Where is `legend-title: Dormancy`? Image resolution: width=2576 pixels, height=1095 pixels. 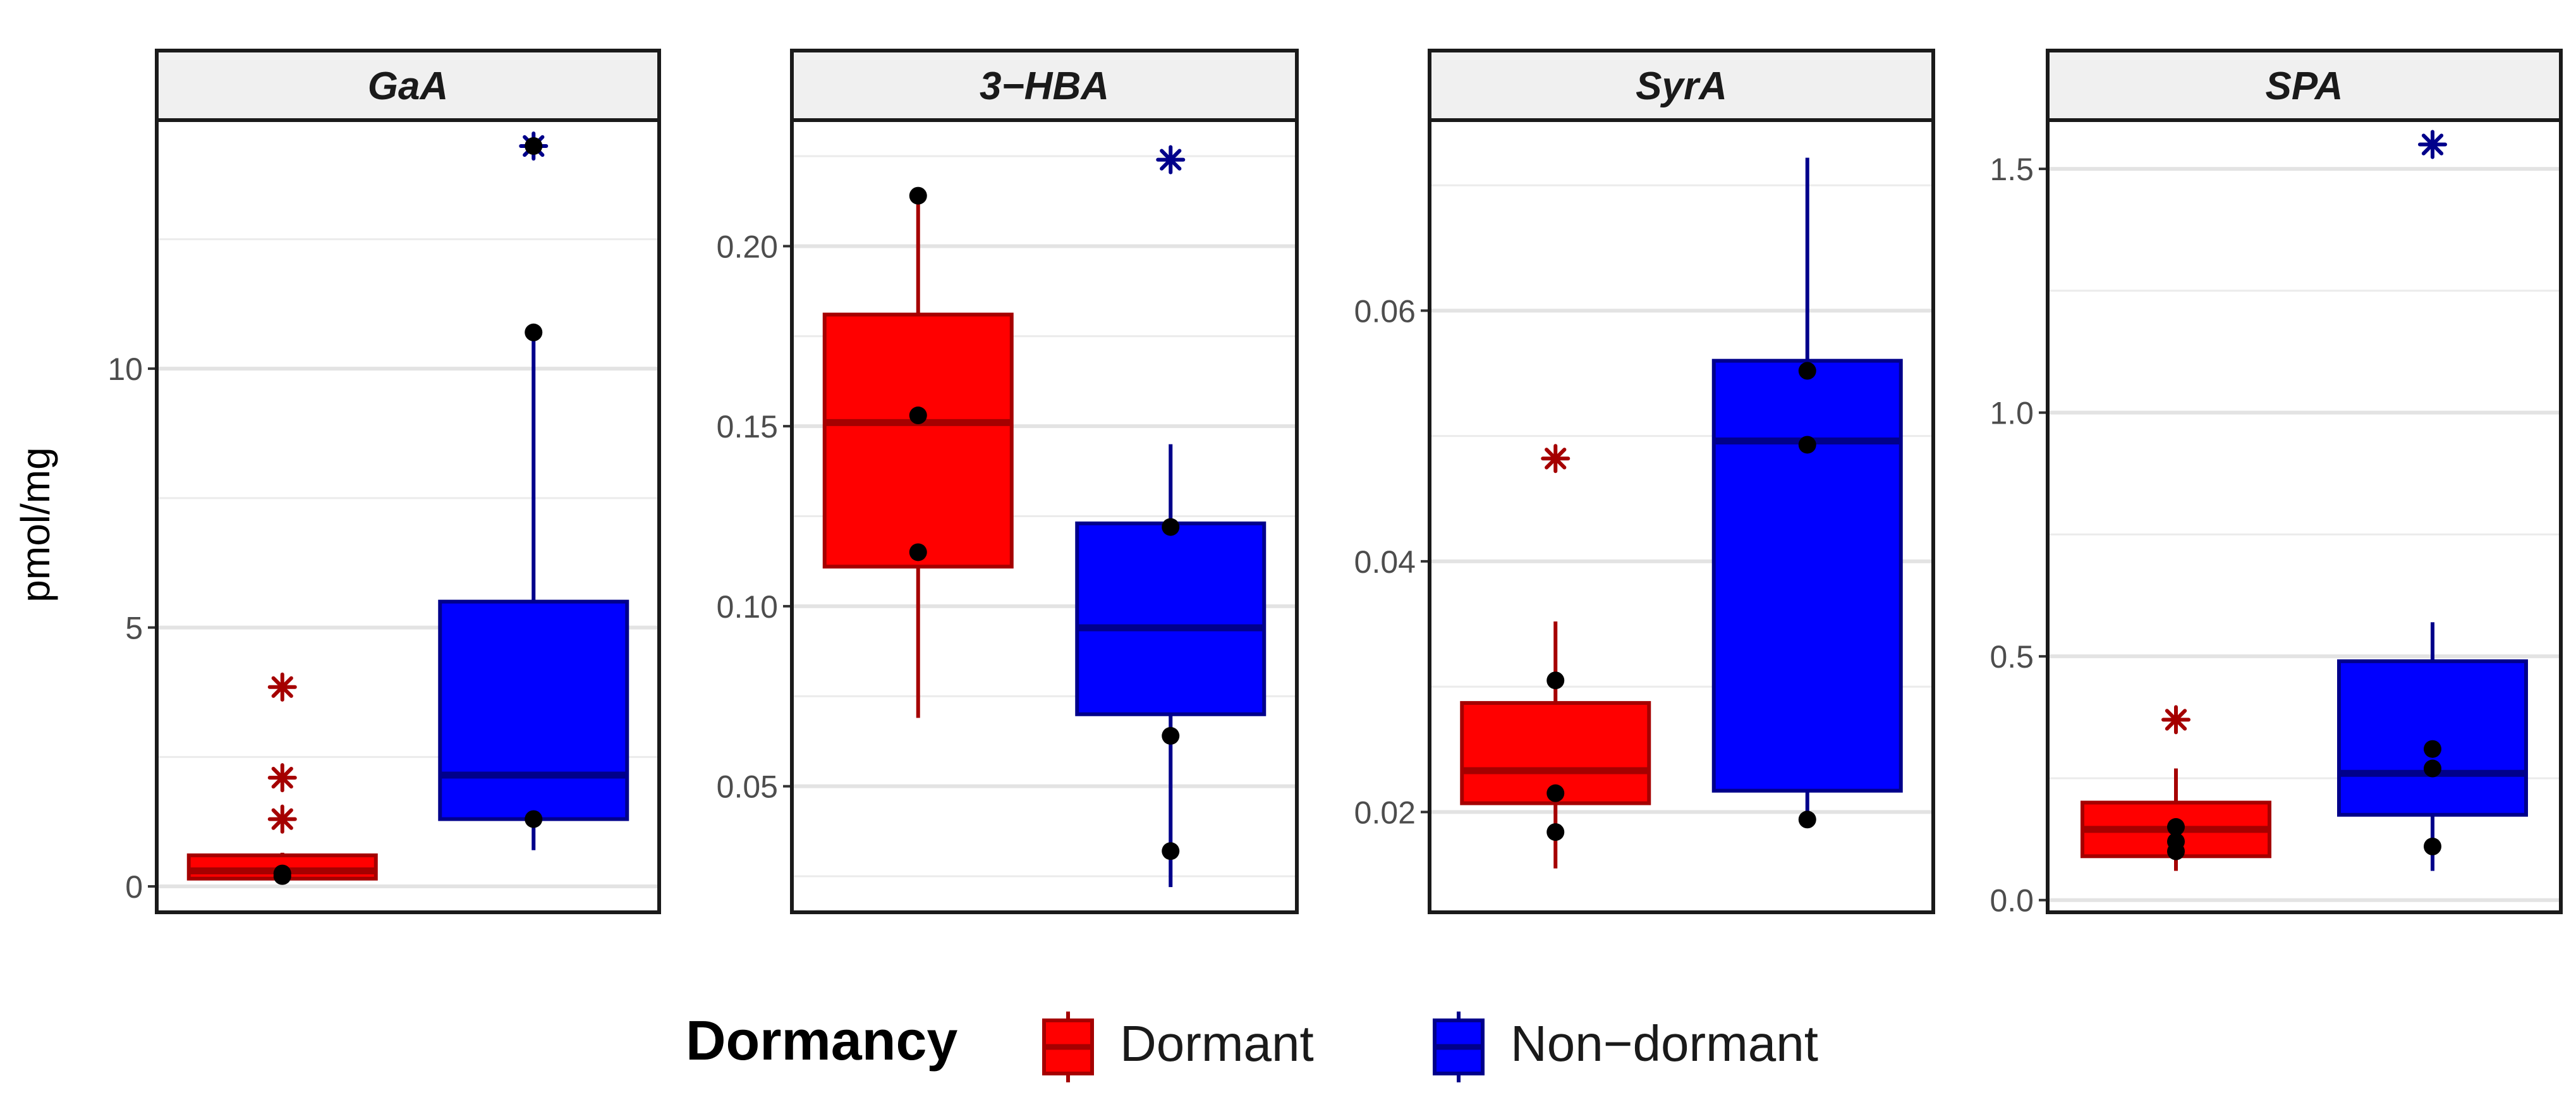
legend-title: Dormancy is located at coordinates (821, 1040).